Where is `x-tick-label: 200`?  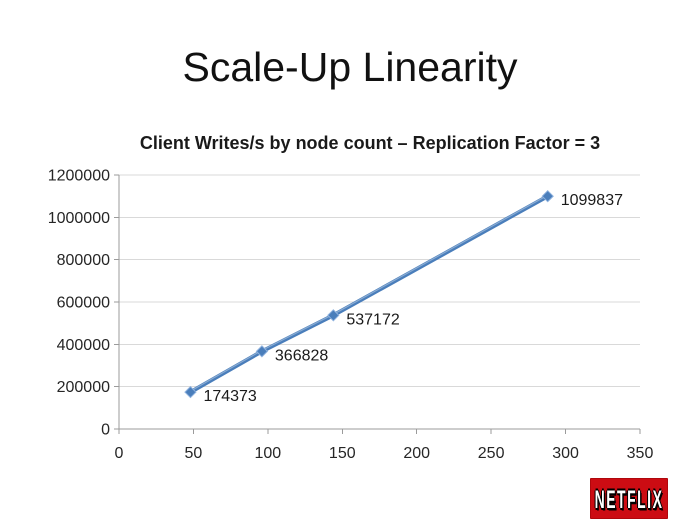
x-tick-label: 200 is located at coordinates (416, 453).